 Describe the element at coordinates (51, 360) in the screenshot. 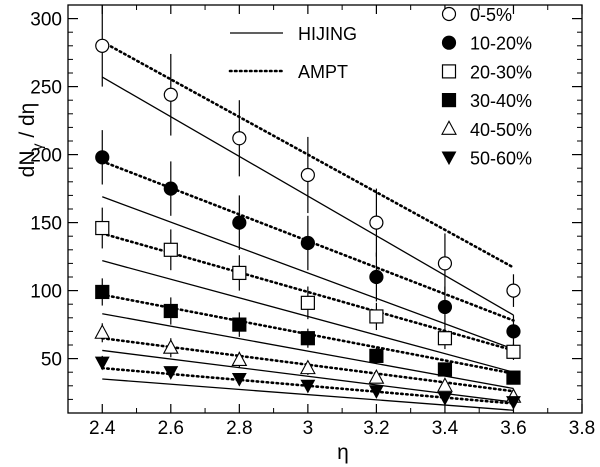

I see `y-tick-label: 50` at that location.